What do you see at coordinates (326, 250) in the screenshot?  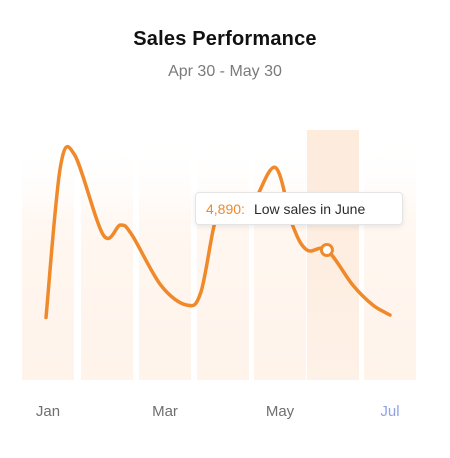 I see `highlight-marker` at bounding box center [326, 250].